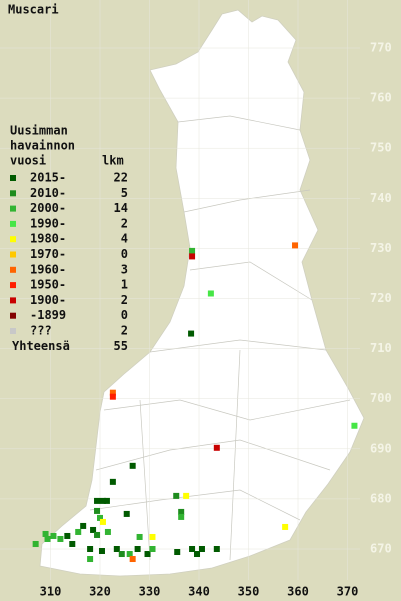 Image resolution: width=401 pixels, height=601 pixels. I want to click on legend-label: ???, so click(41, 331).